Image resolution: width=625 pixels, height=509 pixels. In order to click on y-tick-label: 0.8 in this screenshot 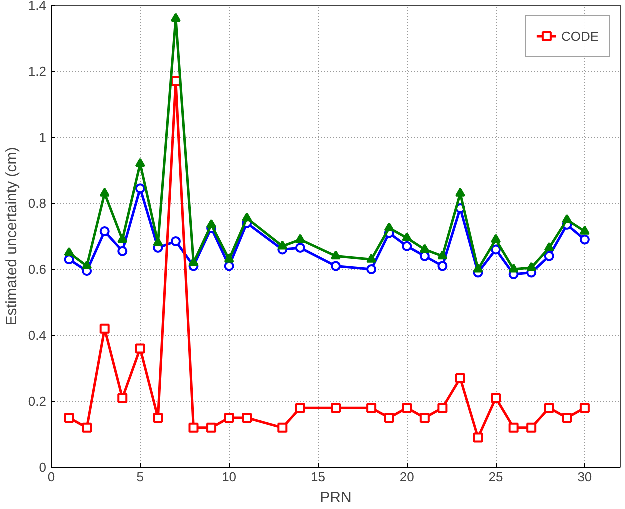, I will do `click(37, 203)`.